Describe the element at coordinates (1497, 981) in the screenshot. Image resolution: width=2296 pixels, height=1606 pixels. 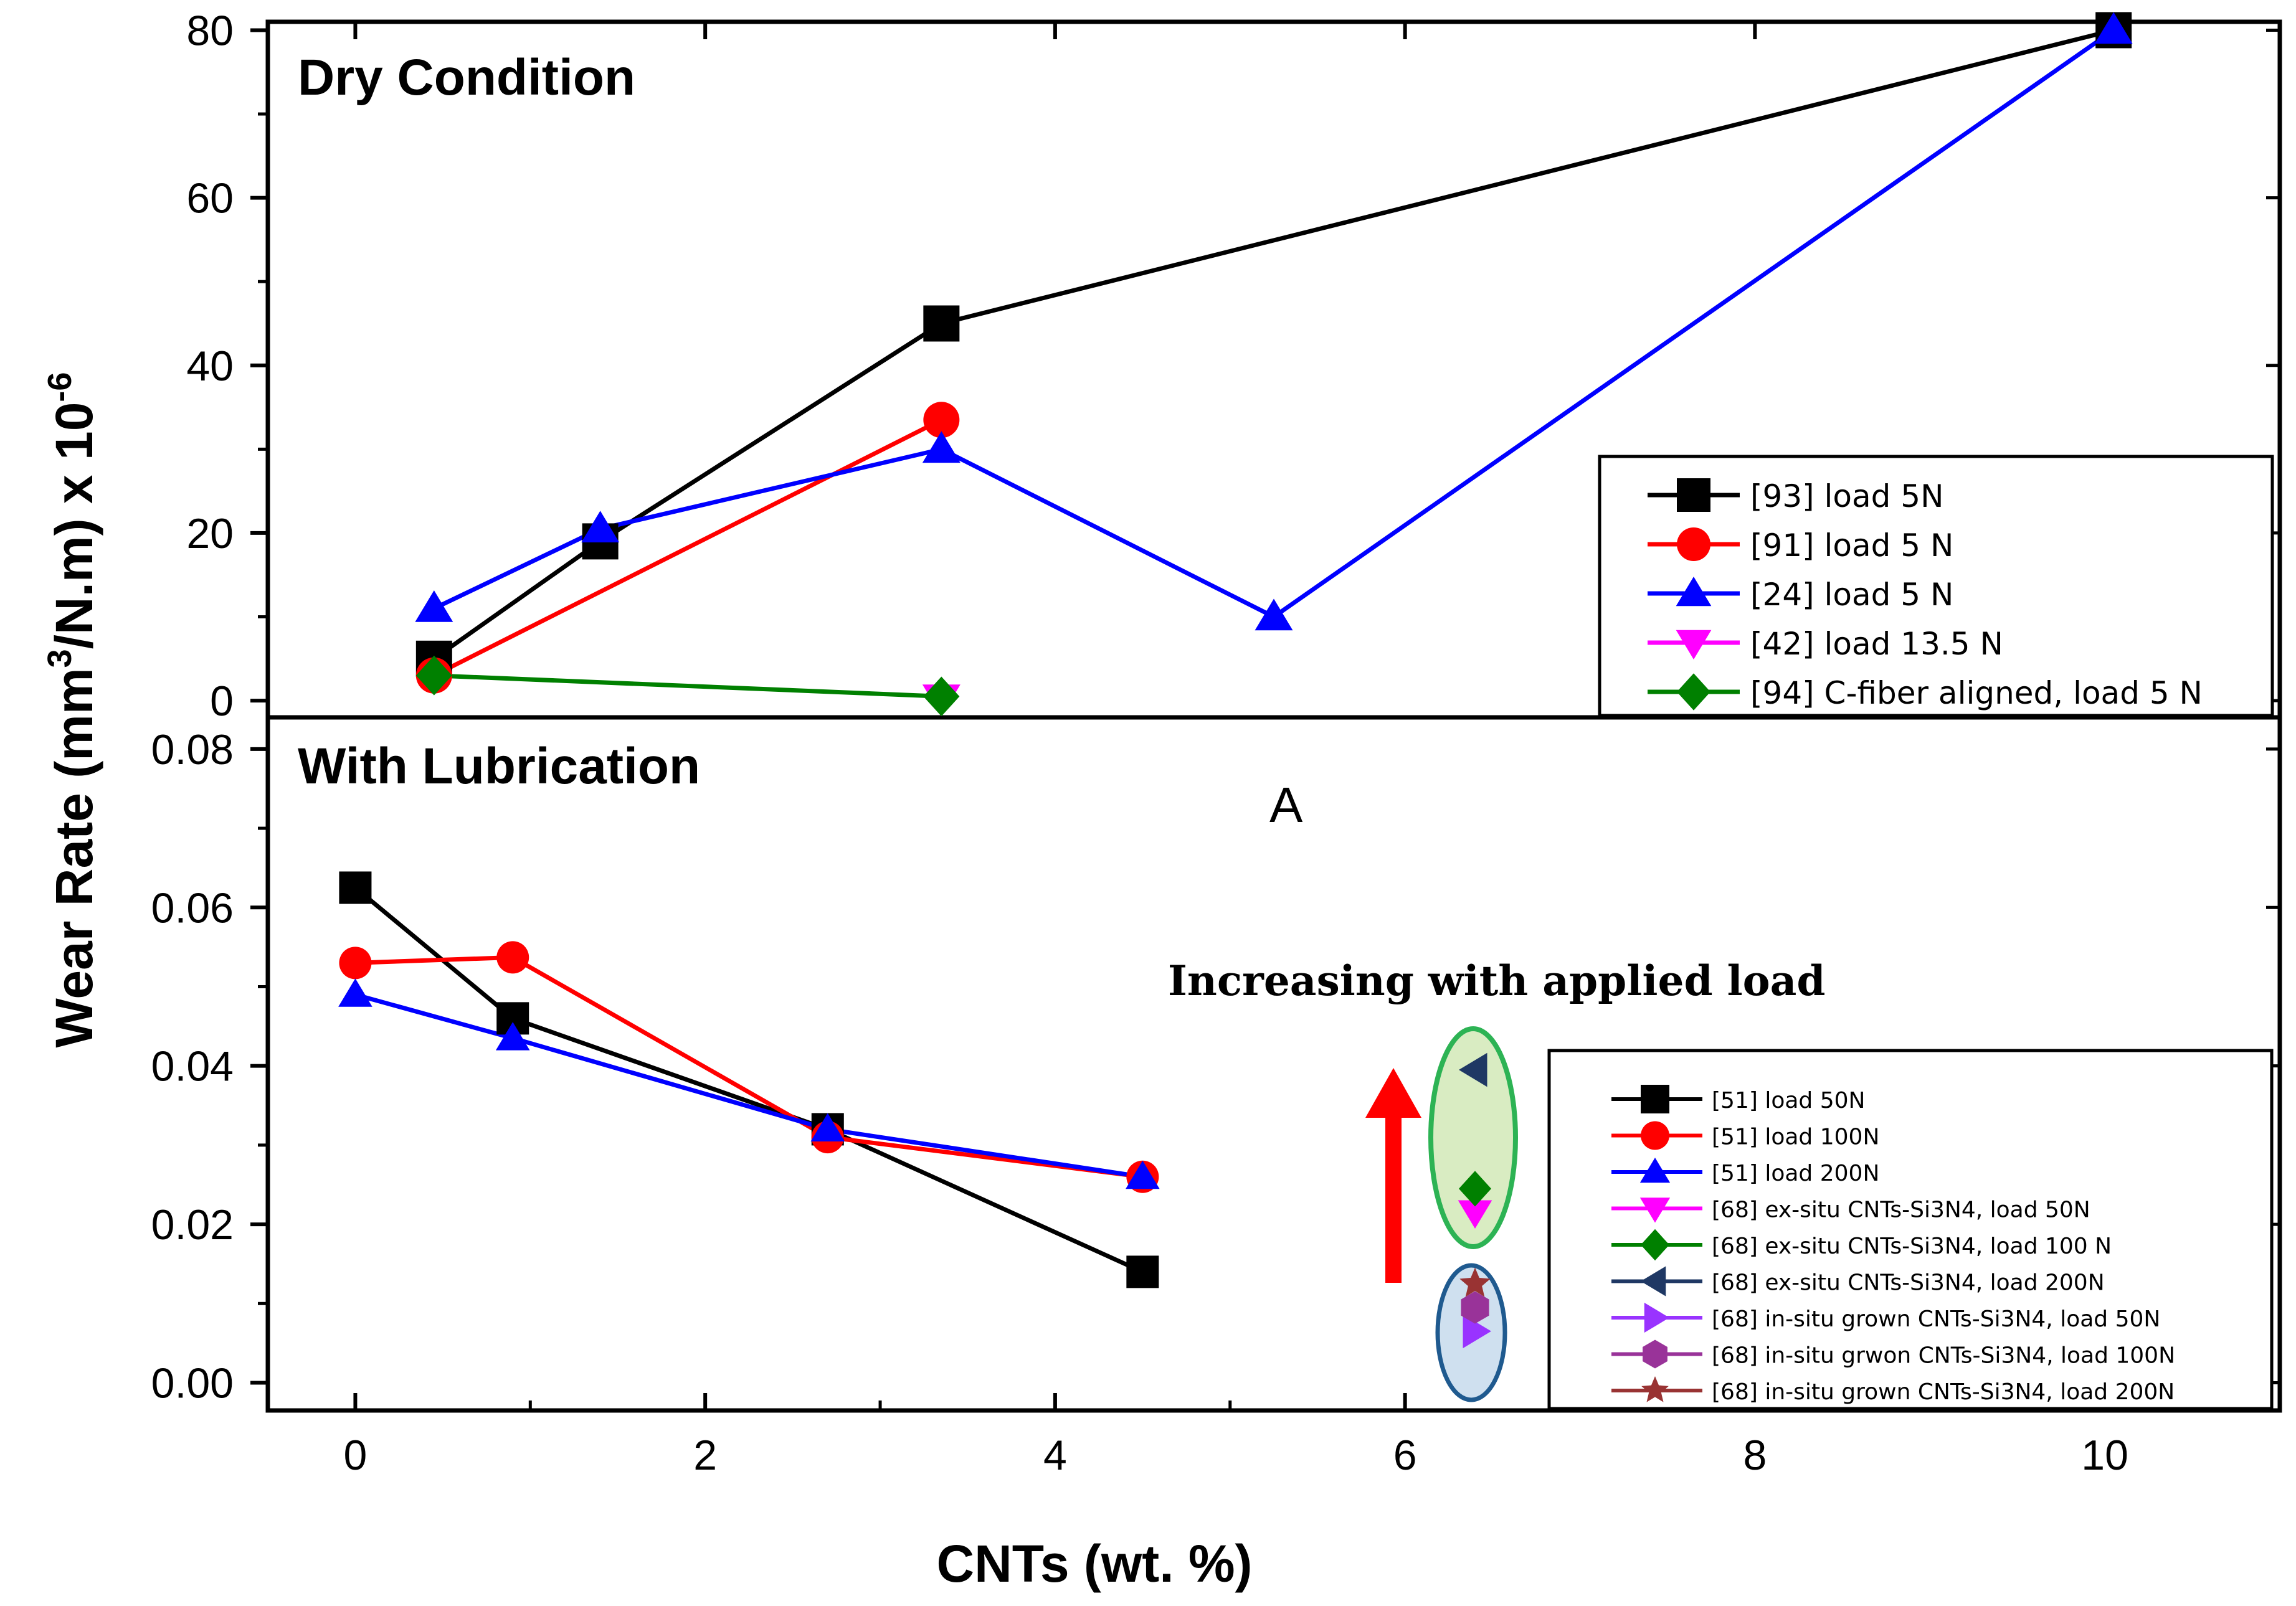
I see `increasing-load-note: Increasing with applied load` at that location.